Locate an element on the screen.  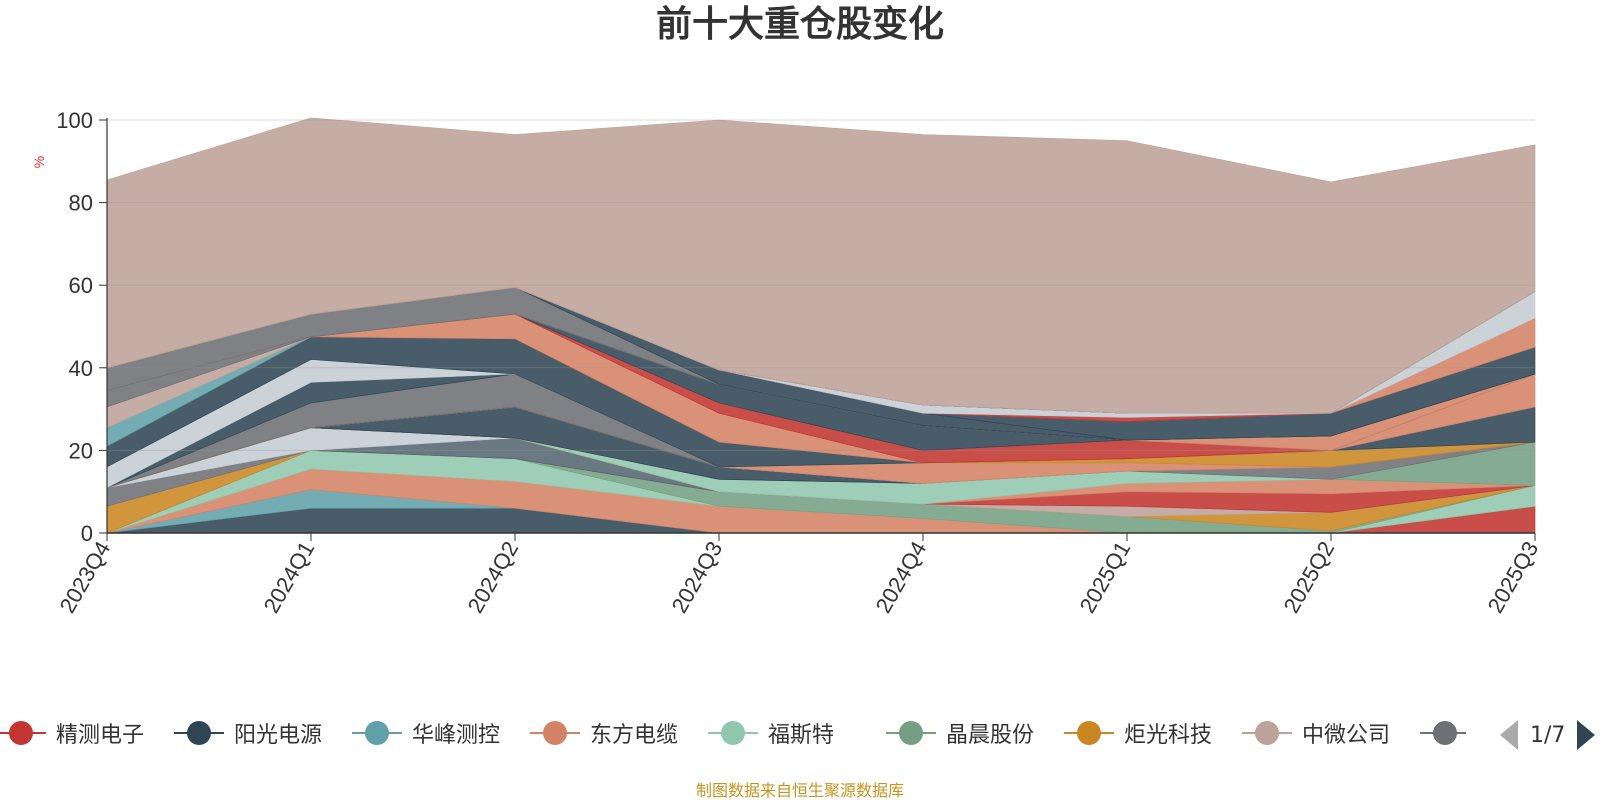
y-tick-label: 100 is located at coordinates (74, 120).